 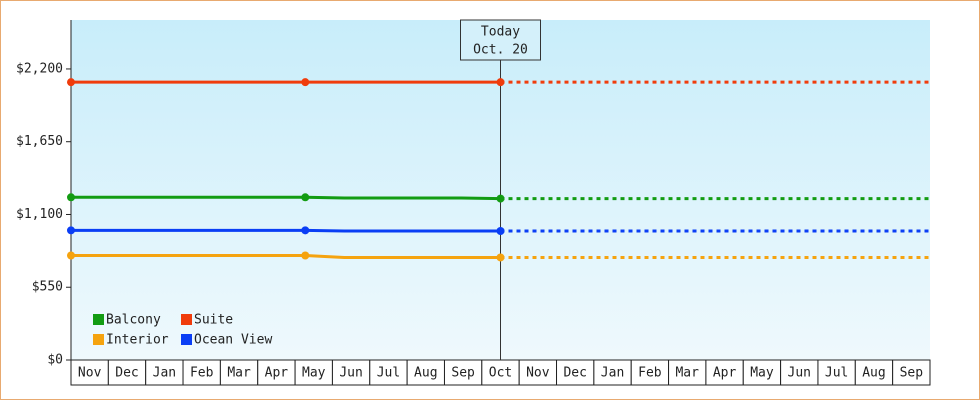 I want to click on y-tick-label: $1,650, so click(x=39, y=141).